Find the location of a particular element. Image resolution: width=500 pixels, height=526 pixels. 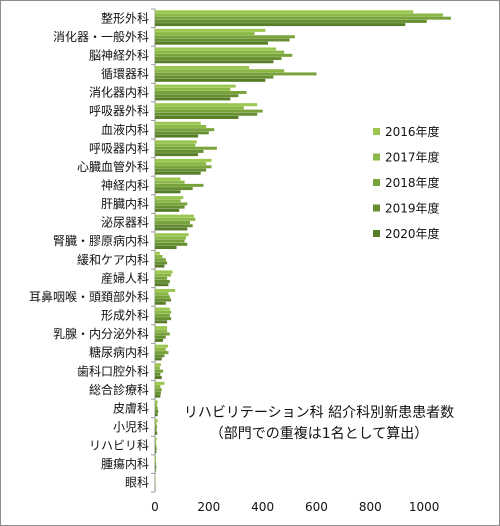

x-tick-label: 400 is located at coordinates (262, 507).